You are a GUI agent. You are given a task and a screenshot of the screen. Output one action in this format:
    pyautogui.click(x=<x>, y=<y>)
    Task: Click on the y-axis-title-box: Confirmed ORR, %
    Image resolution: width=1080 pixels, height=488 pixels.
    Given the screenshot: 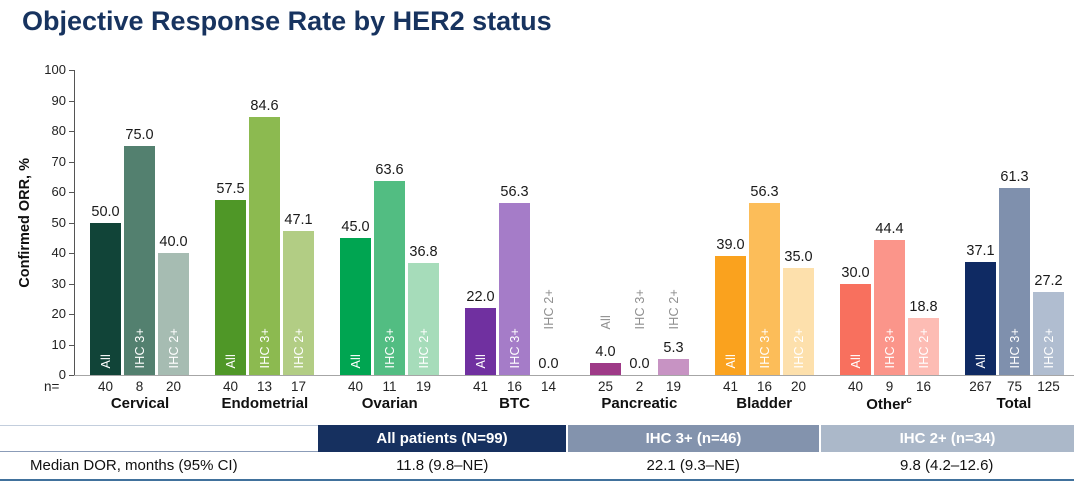 What is the action you would take?
    pyautogui.click(x=25, y=222)
    